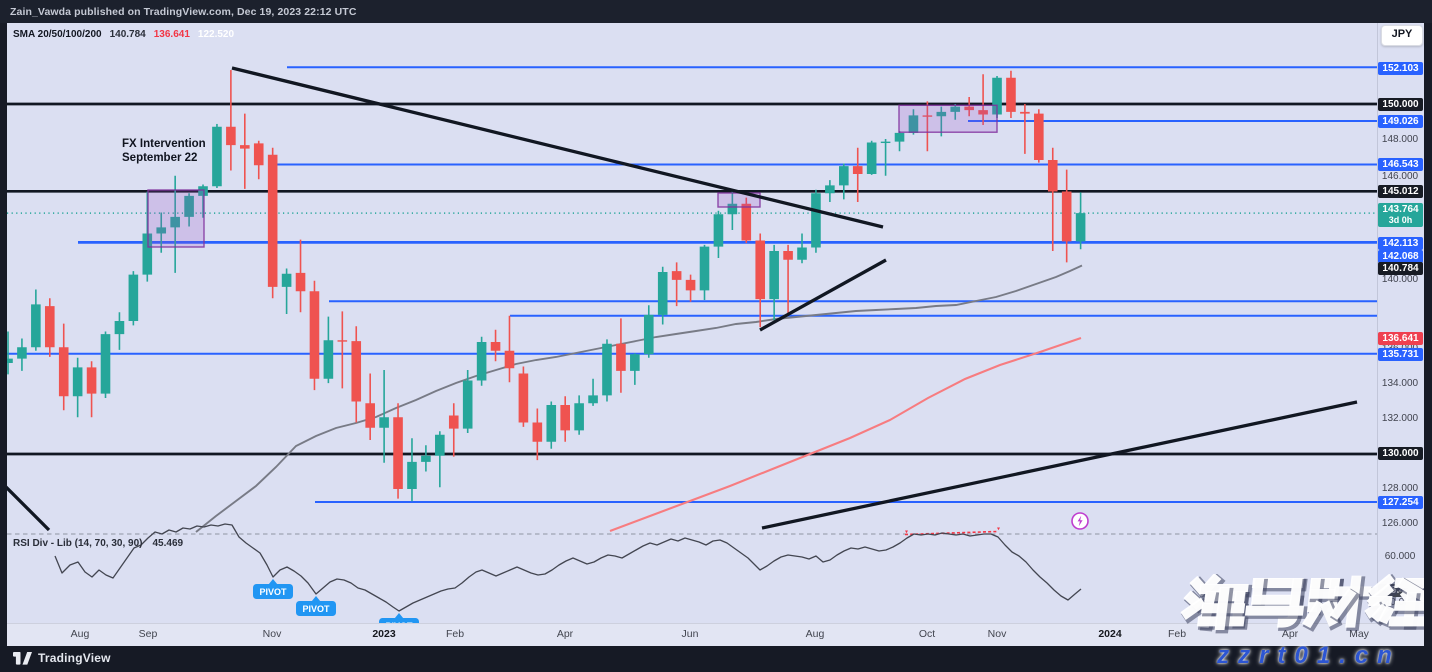 The width and height of the screenshot is (1432, 672). What do you see at coordinates (1400, 121) in the screenshot?
I see `price-label: 149.026` at bounding box center [1400, 121].